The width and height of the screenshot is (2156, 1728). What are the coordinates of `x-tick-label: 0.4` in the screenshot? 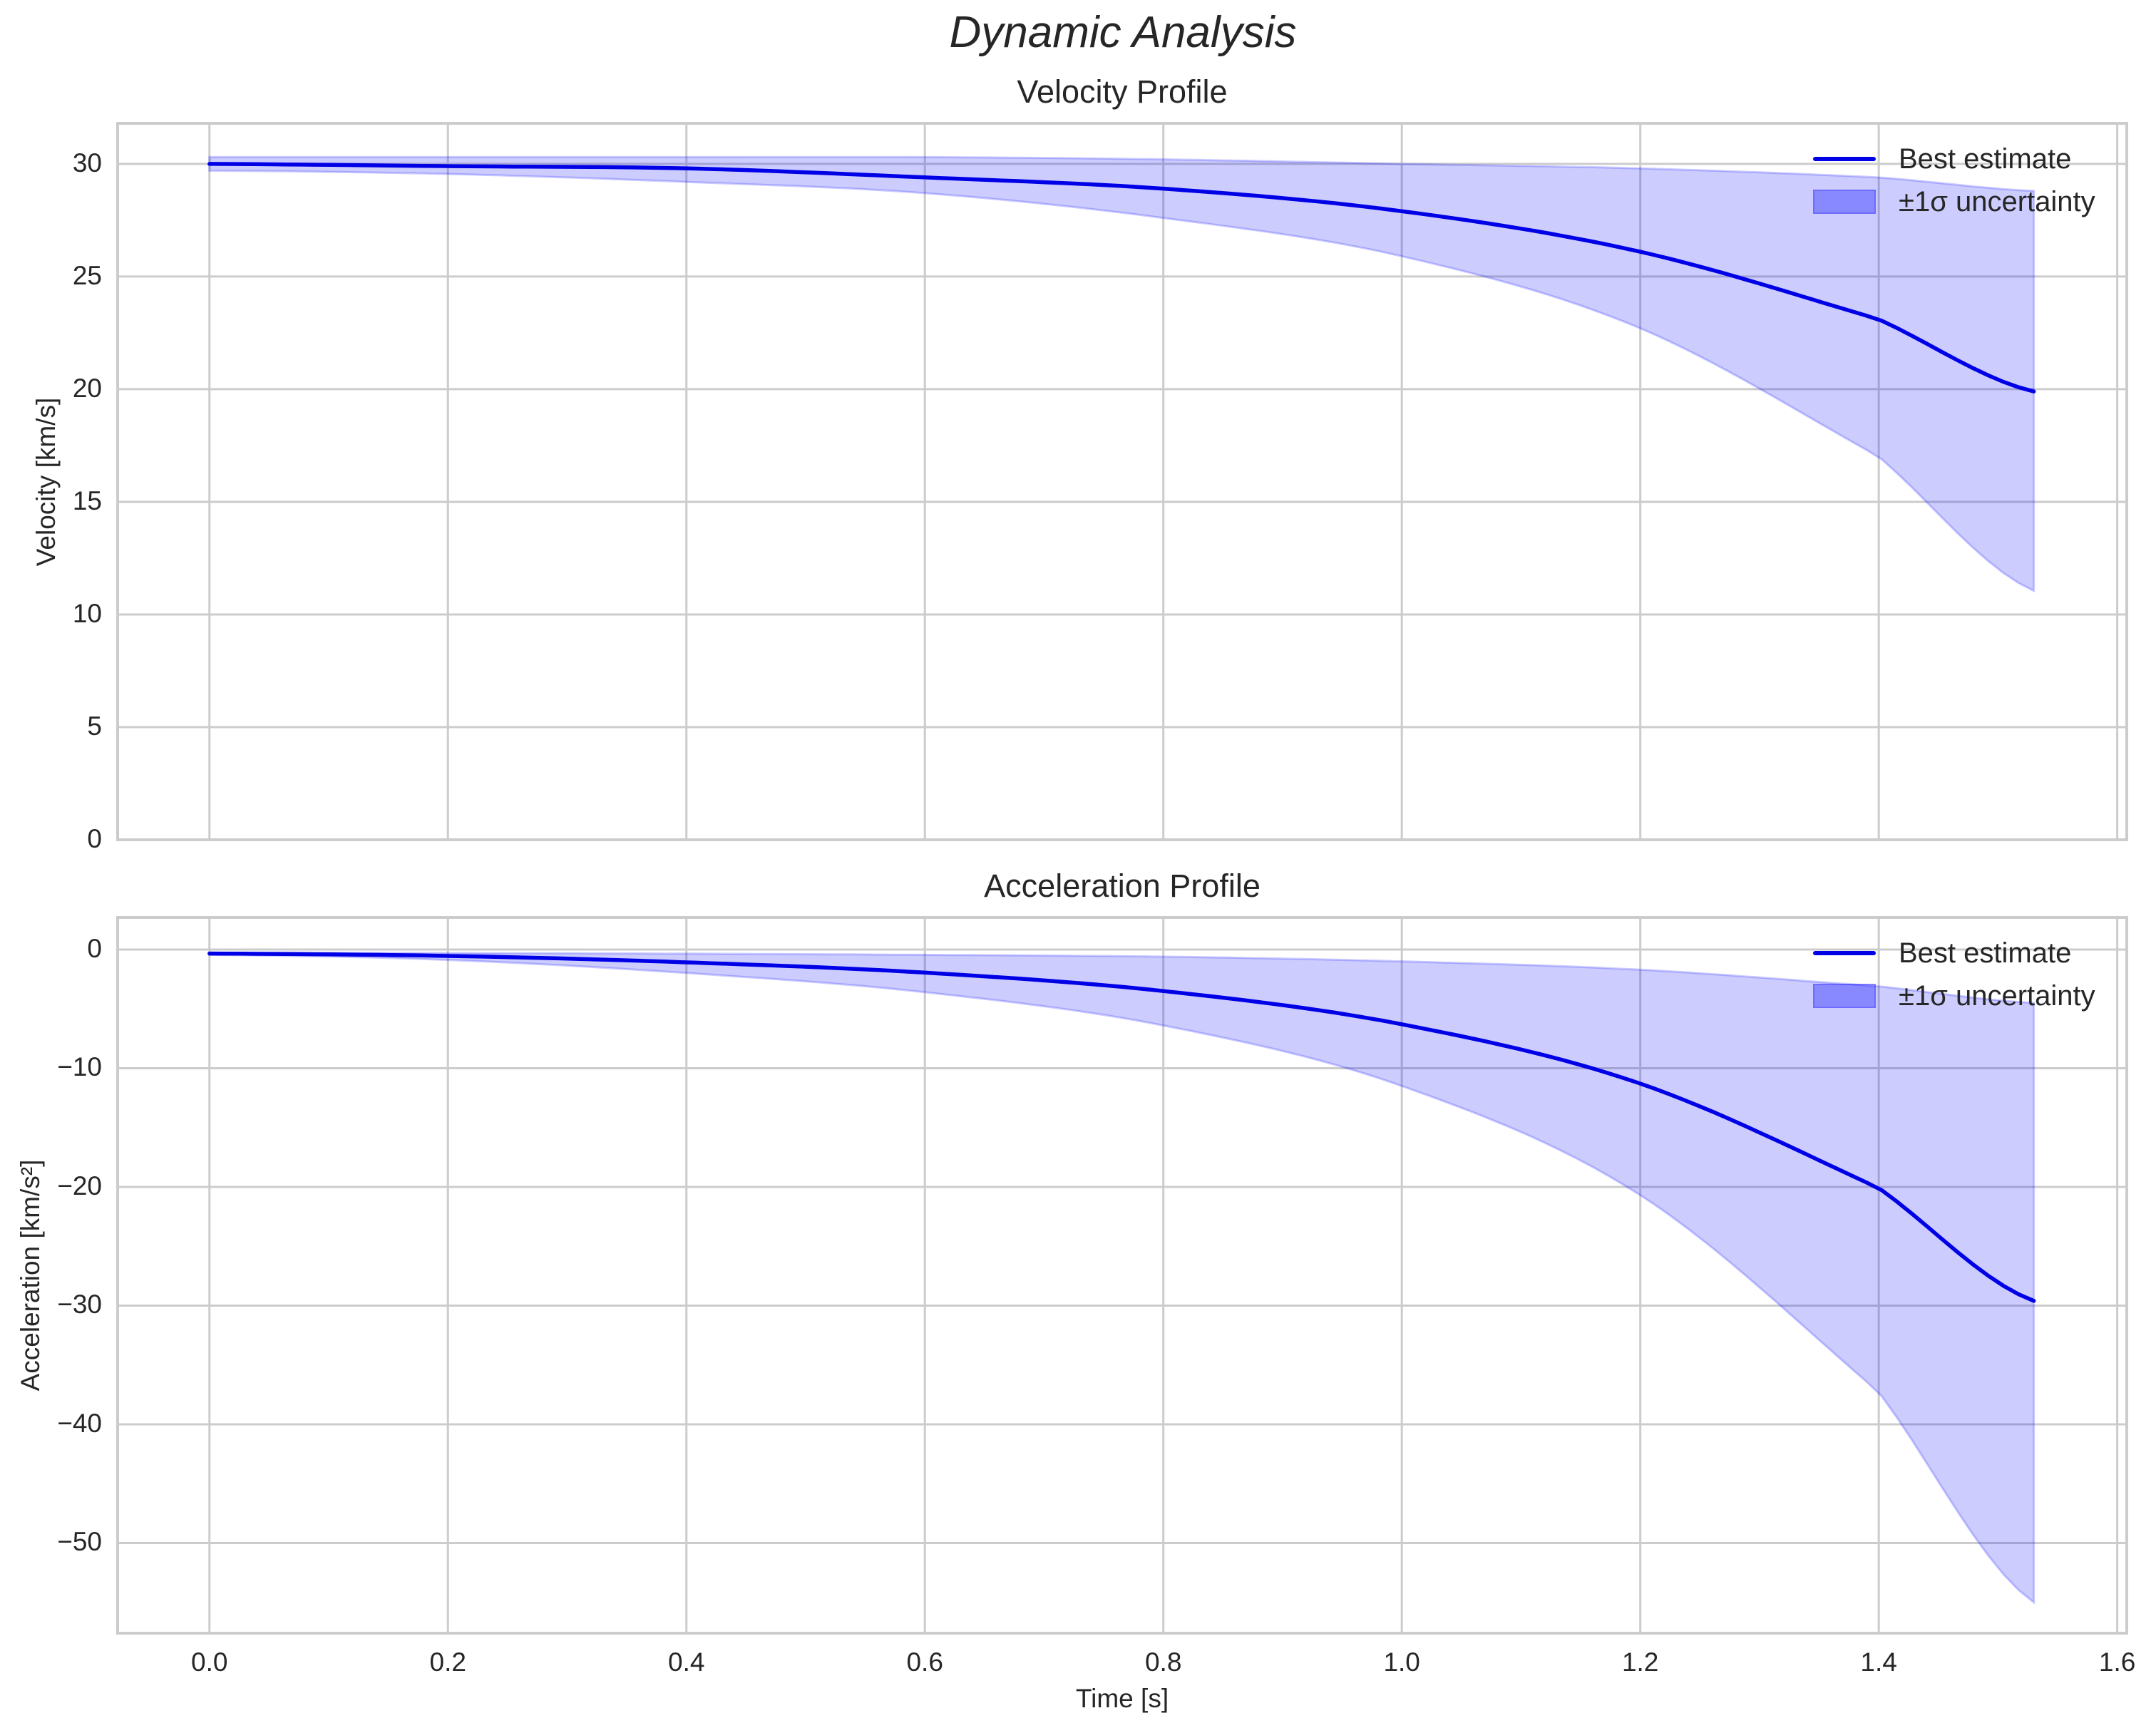 It's located at (686, 1662).